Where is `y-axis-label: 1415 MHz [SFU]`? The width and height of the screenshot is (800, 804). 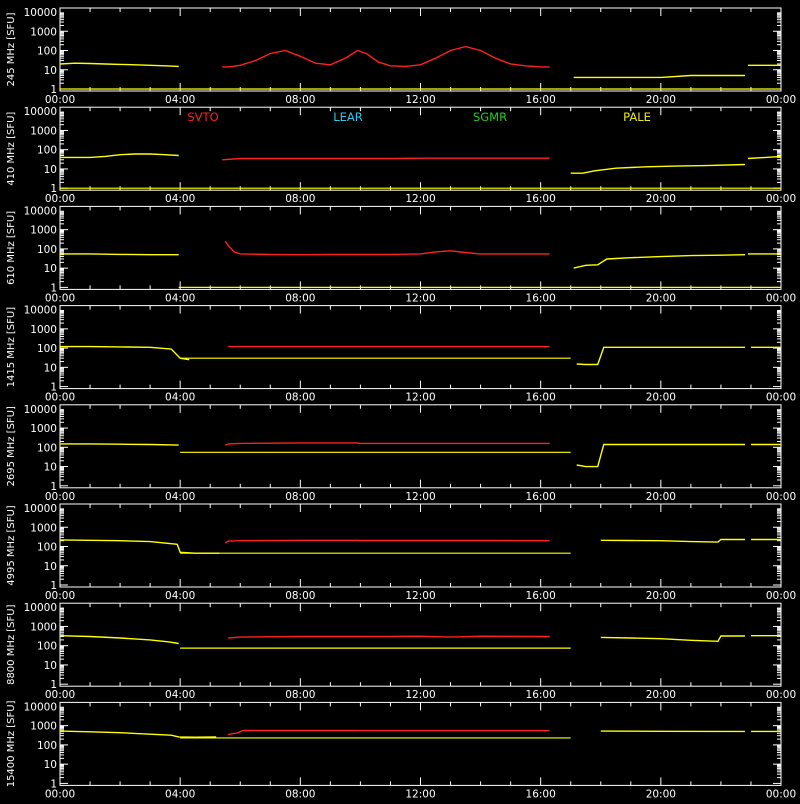
y-axis-label: 1415 MHz [SFU] is located at coordinates (11, 347).